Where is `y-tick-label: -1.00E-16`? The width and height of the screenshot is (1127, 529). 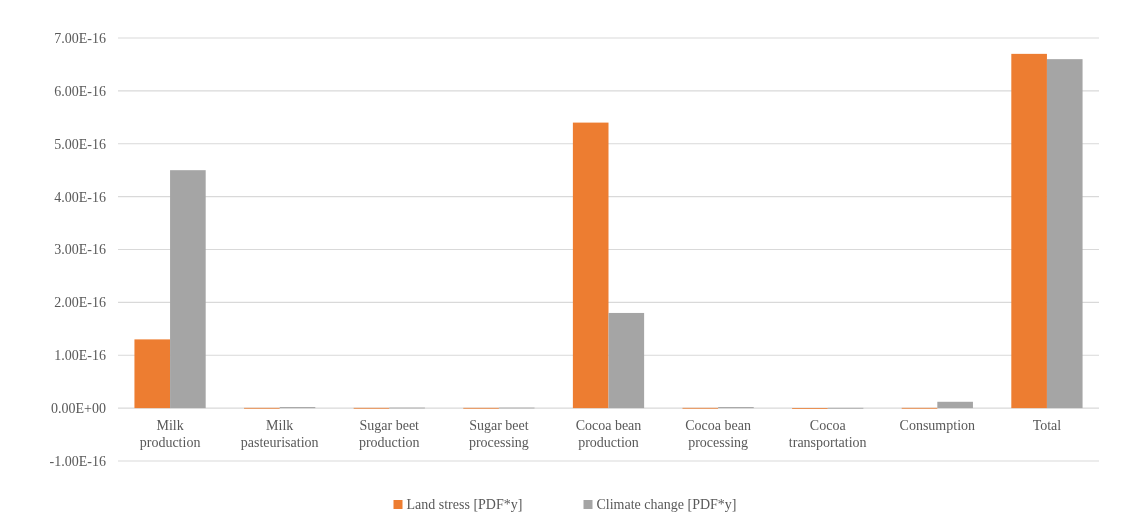
y-tick-label: -1.00E-16 is located at coordinates (77, 461).